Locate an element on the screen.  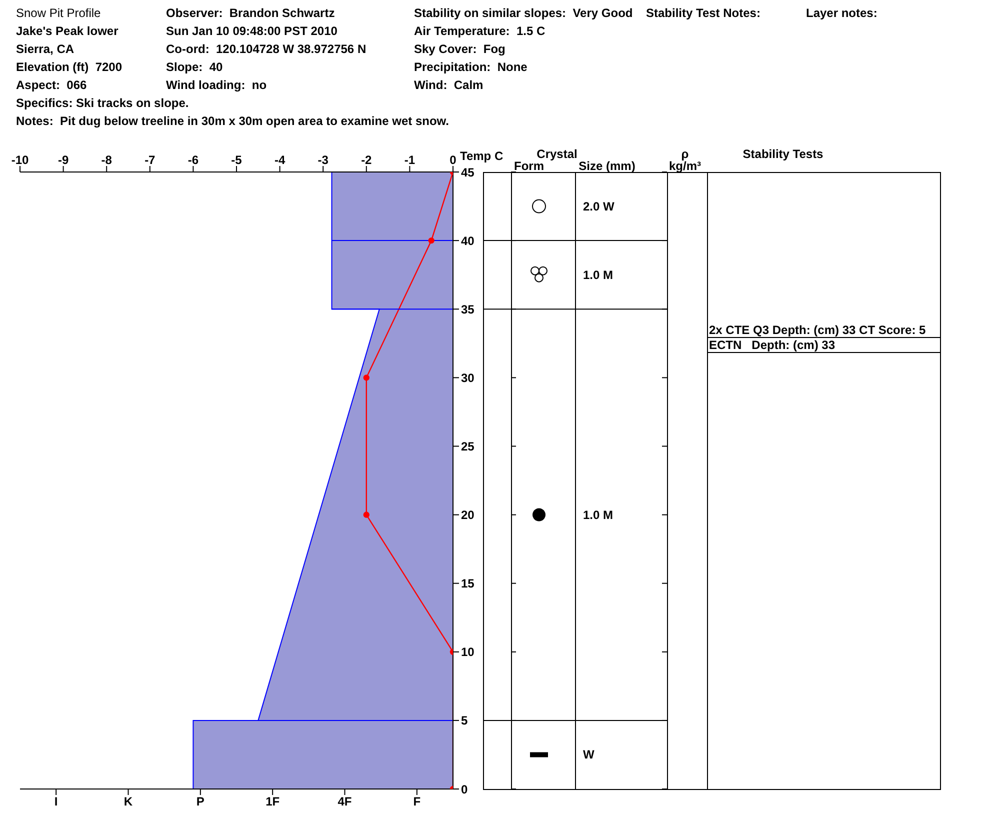
category-label: Stability Tests is located at coordinates (783, 154).